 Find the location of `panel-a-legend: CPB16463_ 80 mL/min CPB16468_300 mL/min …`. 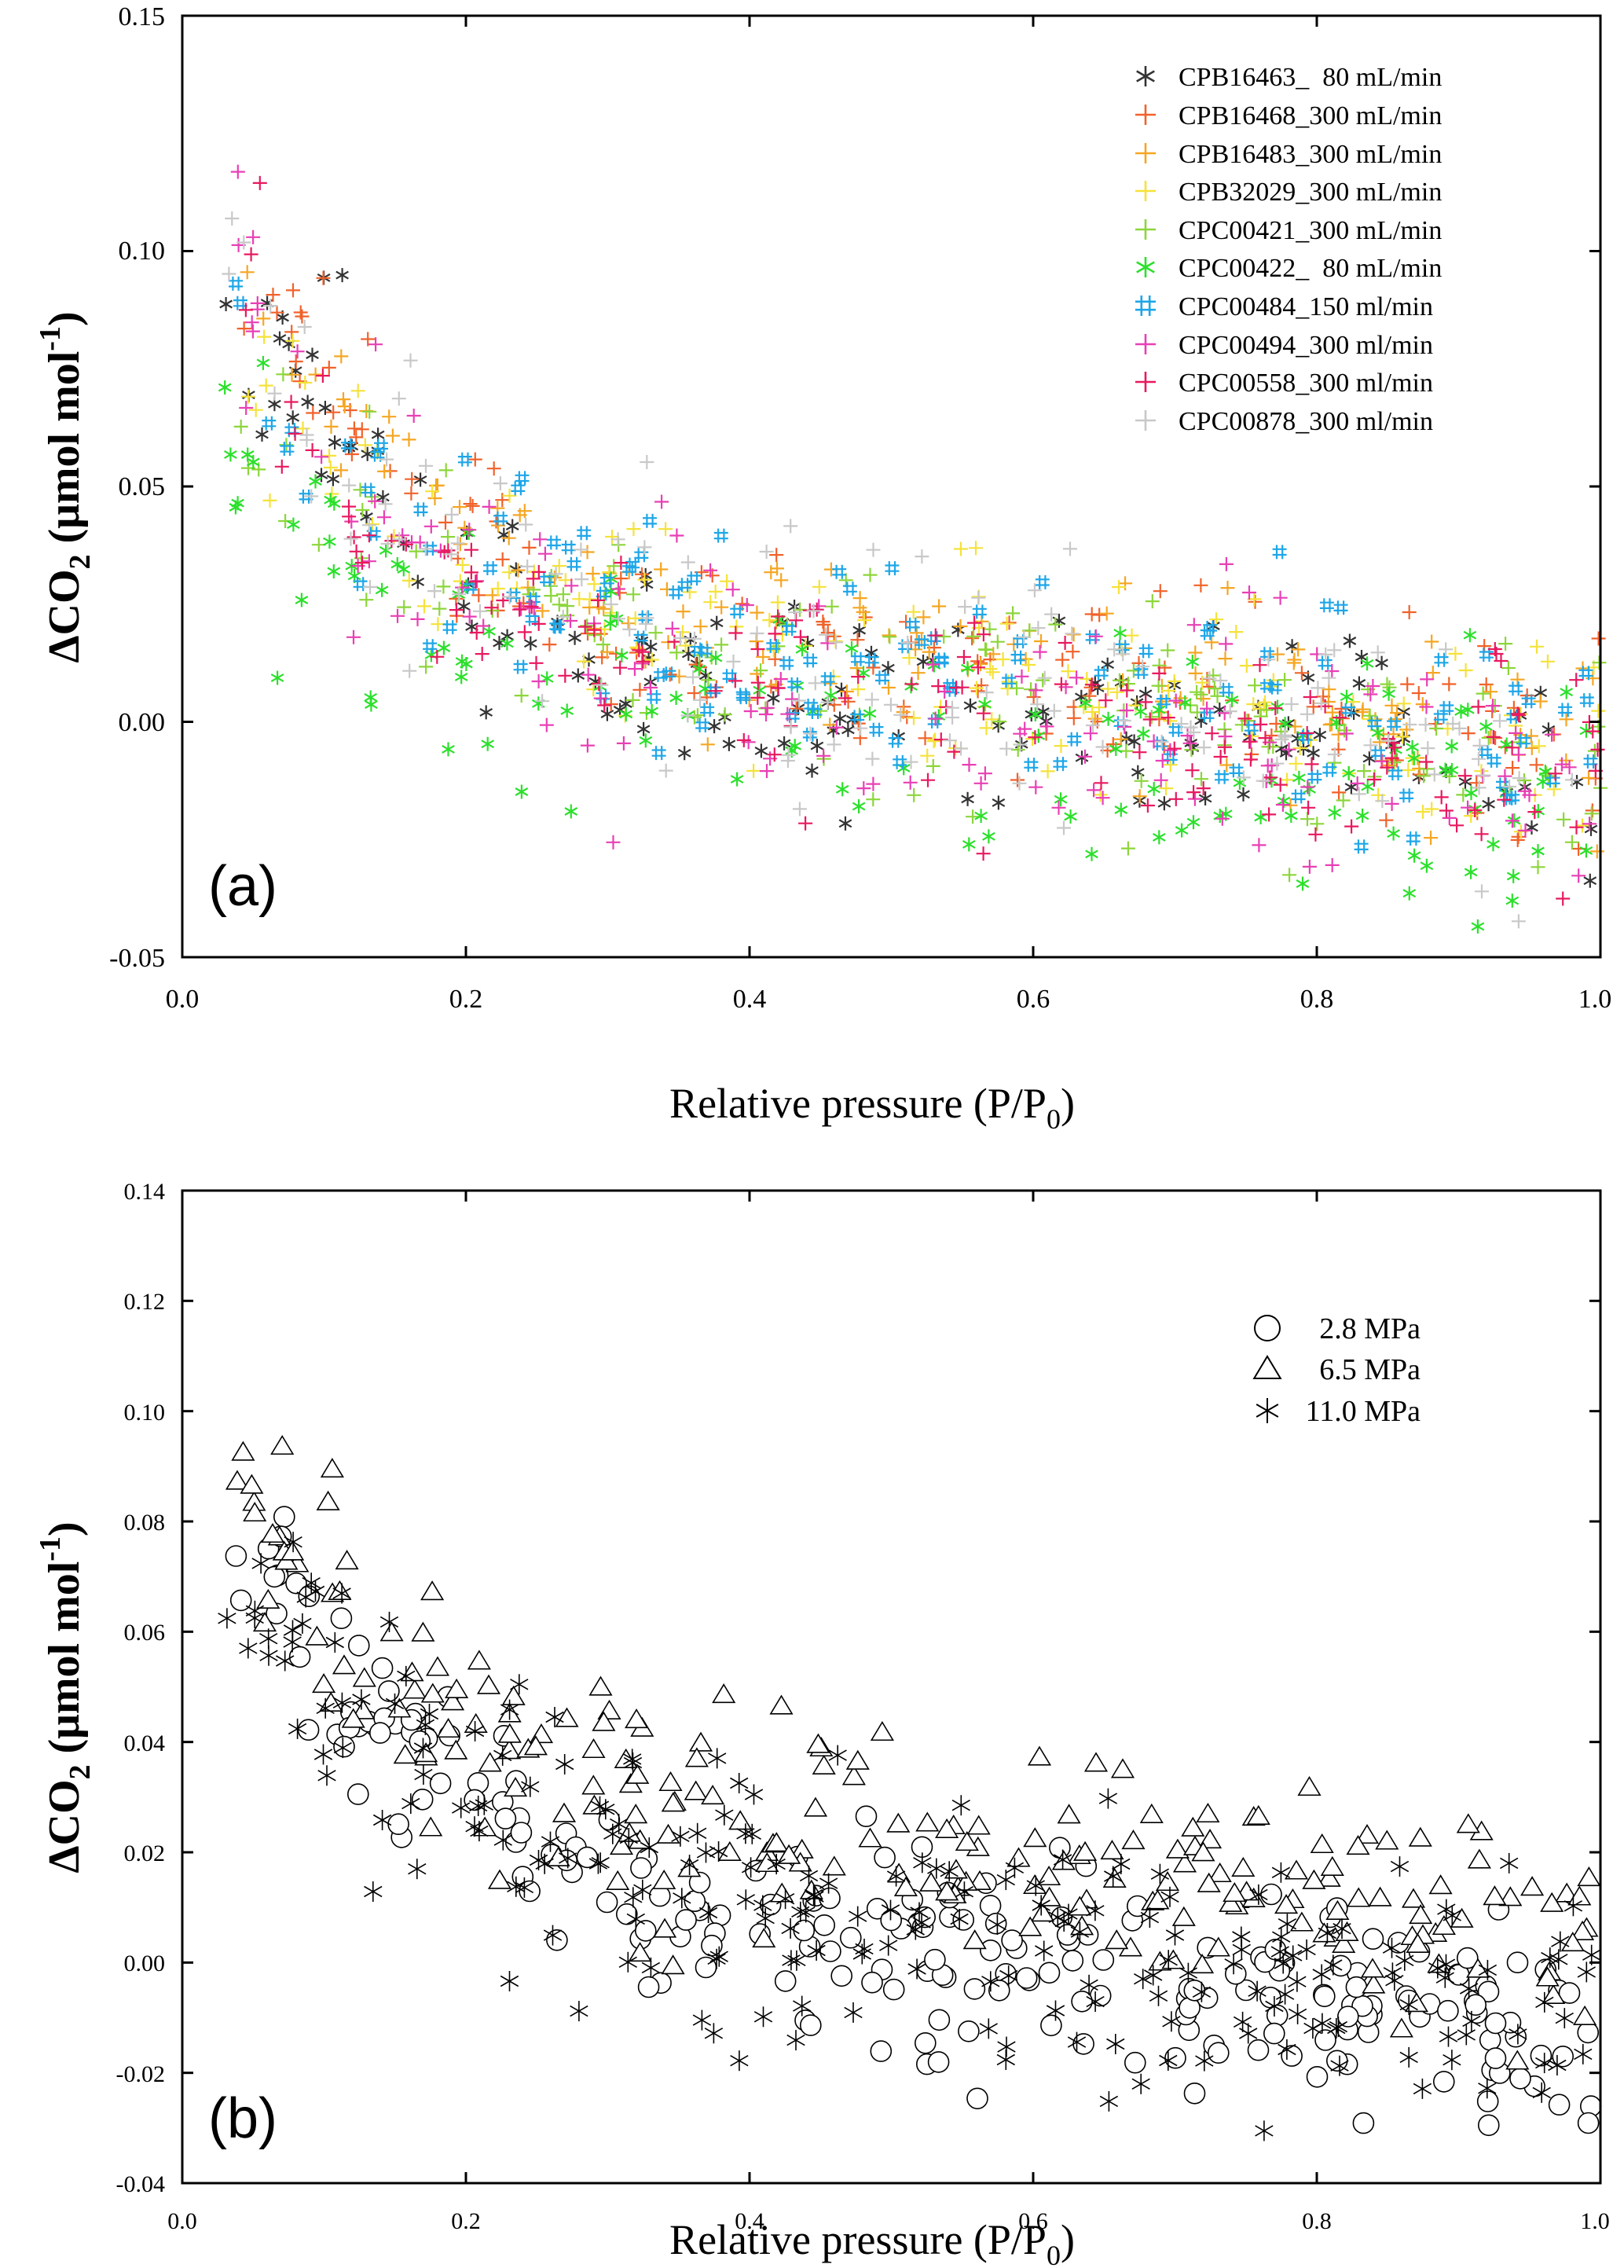

panel-a-legend: CPB16463_ 80 mL/min CPB16468_300 mL/min … is located at coordinates (1288, 250).